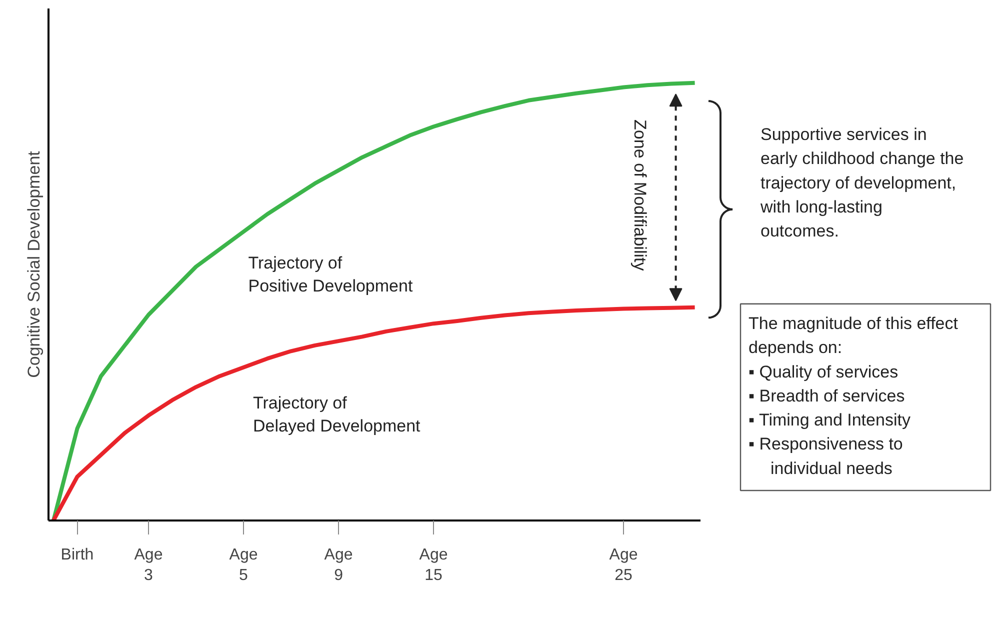 The width and height of the screenshot is (992, 619). What do you see at coordinates (337, 415) in the screenshot?
I see `series-label: Trajectory of Delayed Development` at bounding box center [337, 415].